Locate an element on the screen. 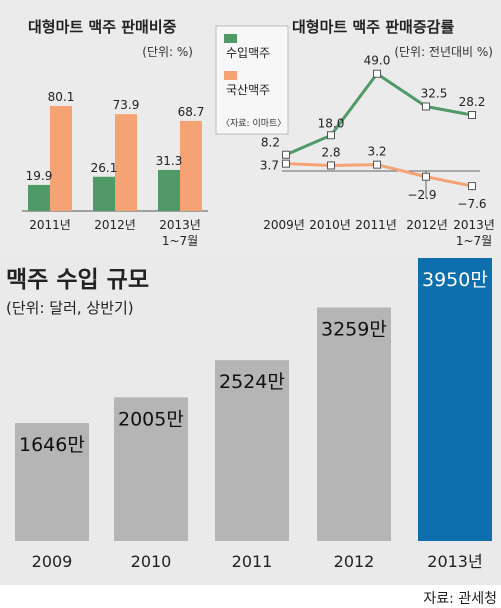 The width and height of the screenshot is (501, 608). growth-chart-title: 대형마트 맥주 판매증감률 is located at coordinates (373, 27).